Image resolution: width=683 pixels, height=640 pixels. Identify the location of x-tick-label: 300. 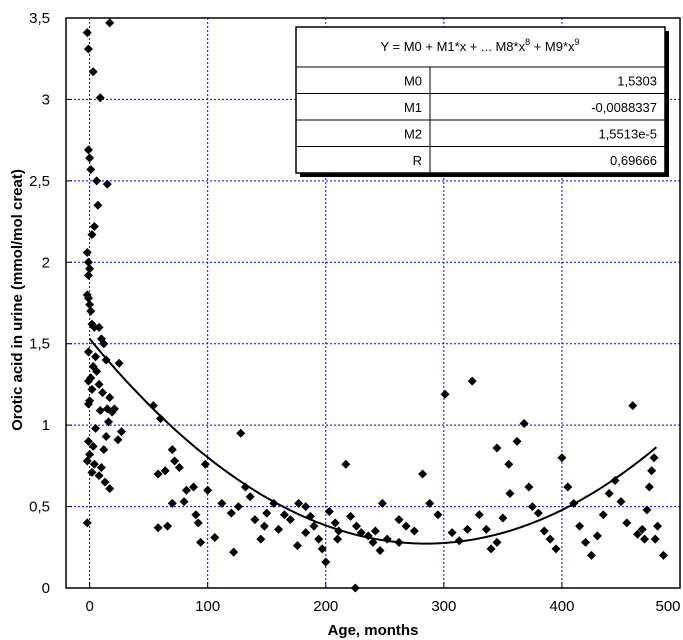
(443, 606).